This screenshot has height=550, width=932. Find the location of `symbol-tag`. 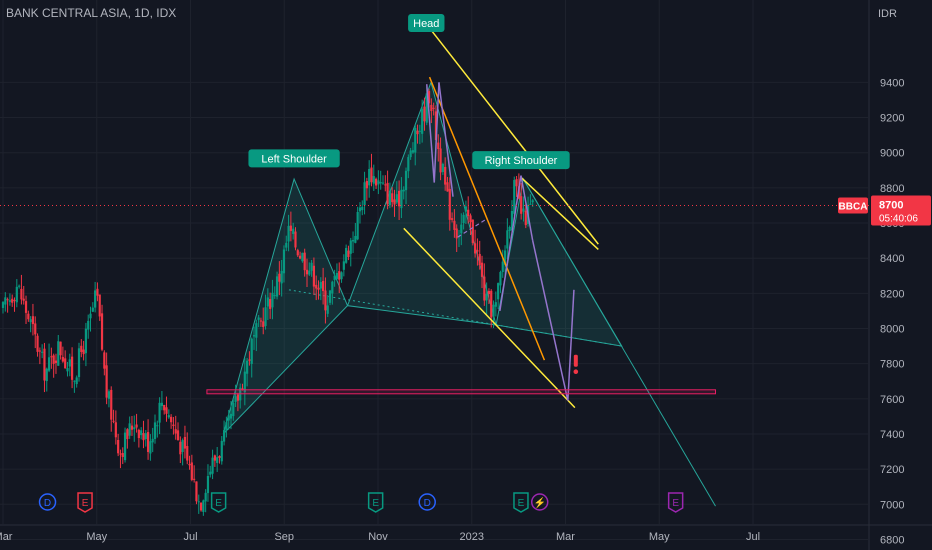

symbol-tag is located at coordinates (853, 205).